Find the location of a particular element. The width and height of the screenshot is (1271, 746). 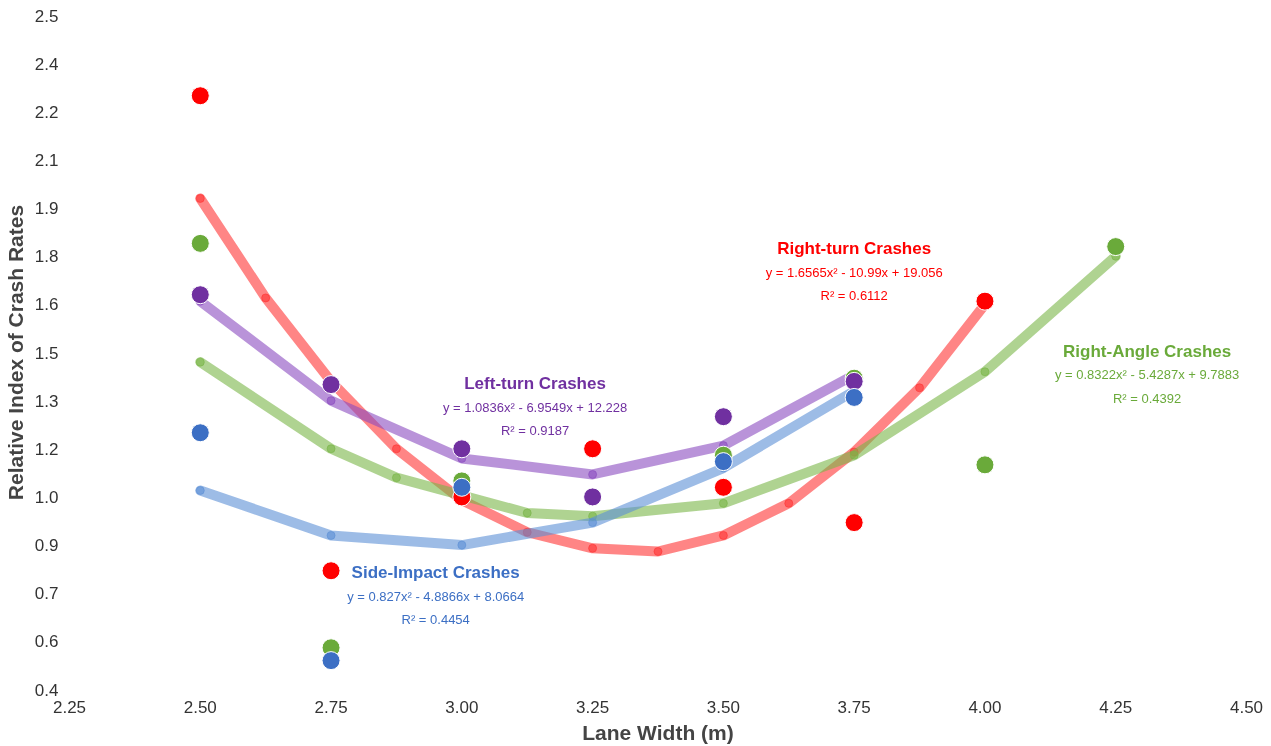

y-tick-label: 1.8 is located at coordinates (46, 257).